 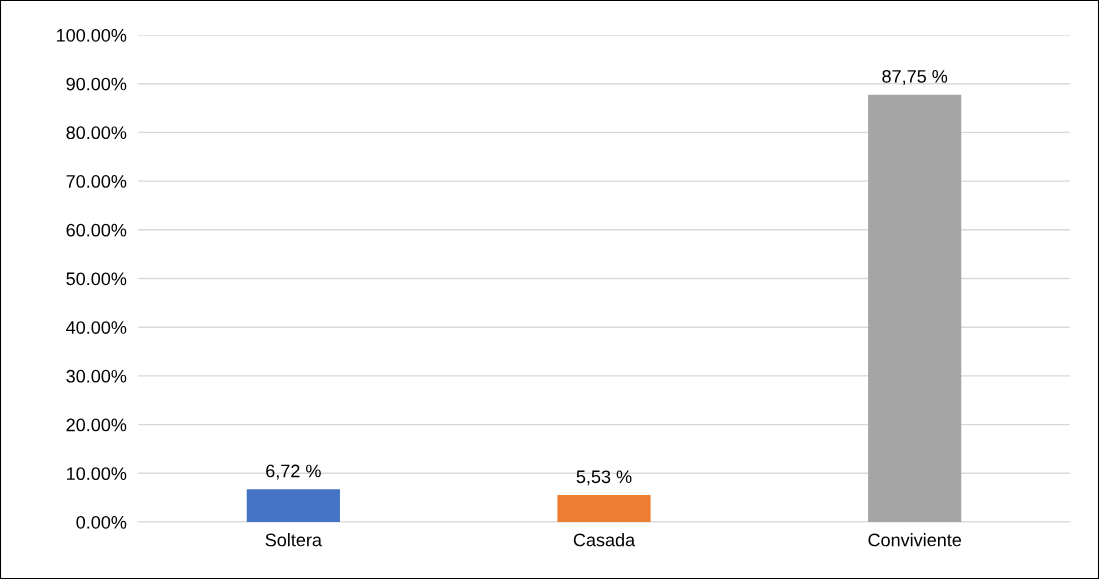 I want to click on x-tick-label: Soltera, so click(x=293, y=540).